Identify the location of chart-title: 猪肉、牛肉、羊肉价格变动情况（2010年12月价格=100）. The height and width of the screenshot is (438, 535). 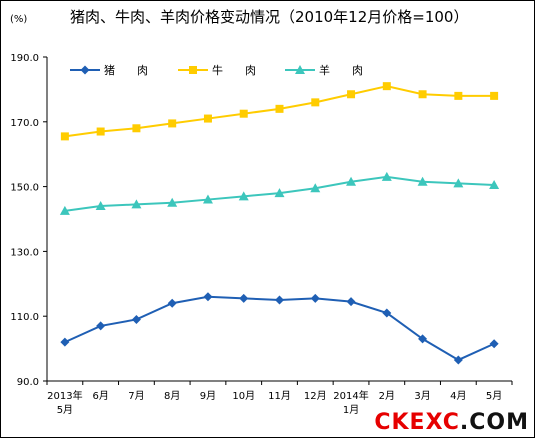
(269, 17).